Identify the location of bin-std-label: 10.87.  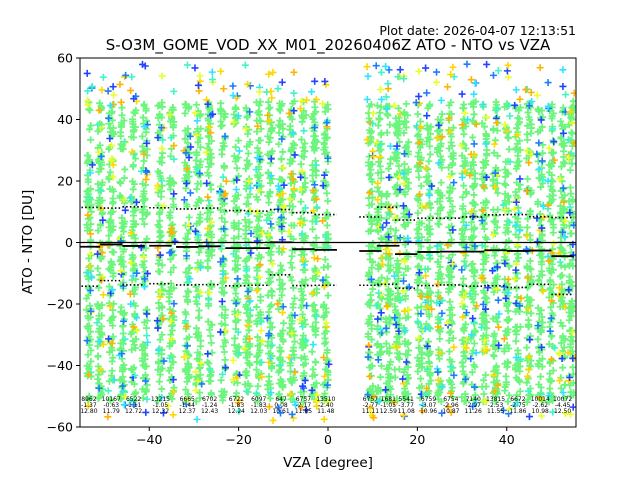
(450, 411).